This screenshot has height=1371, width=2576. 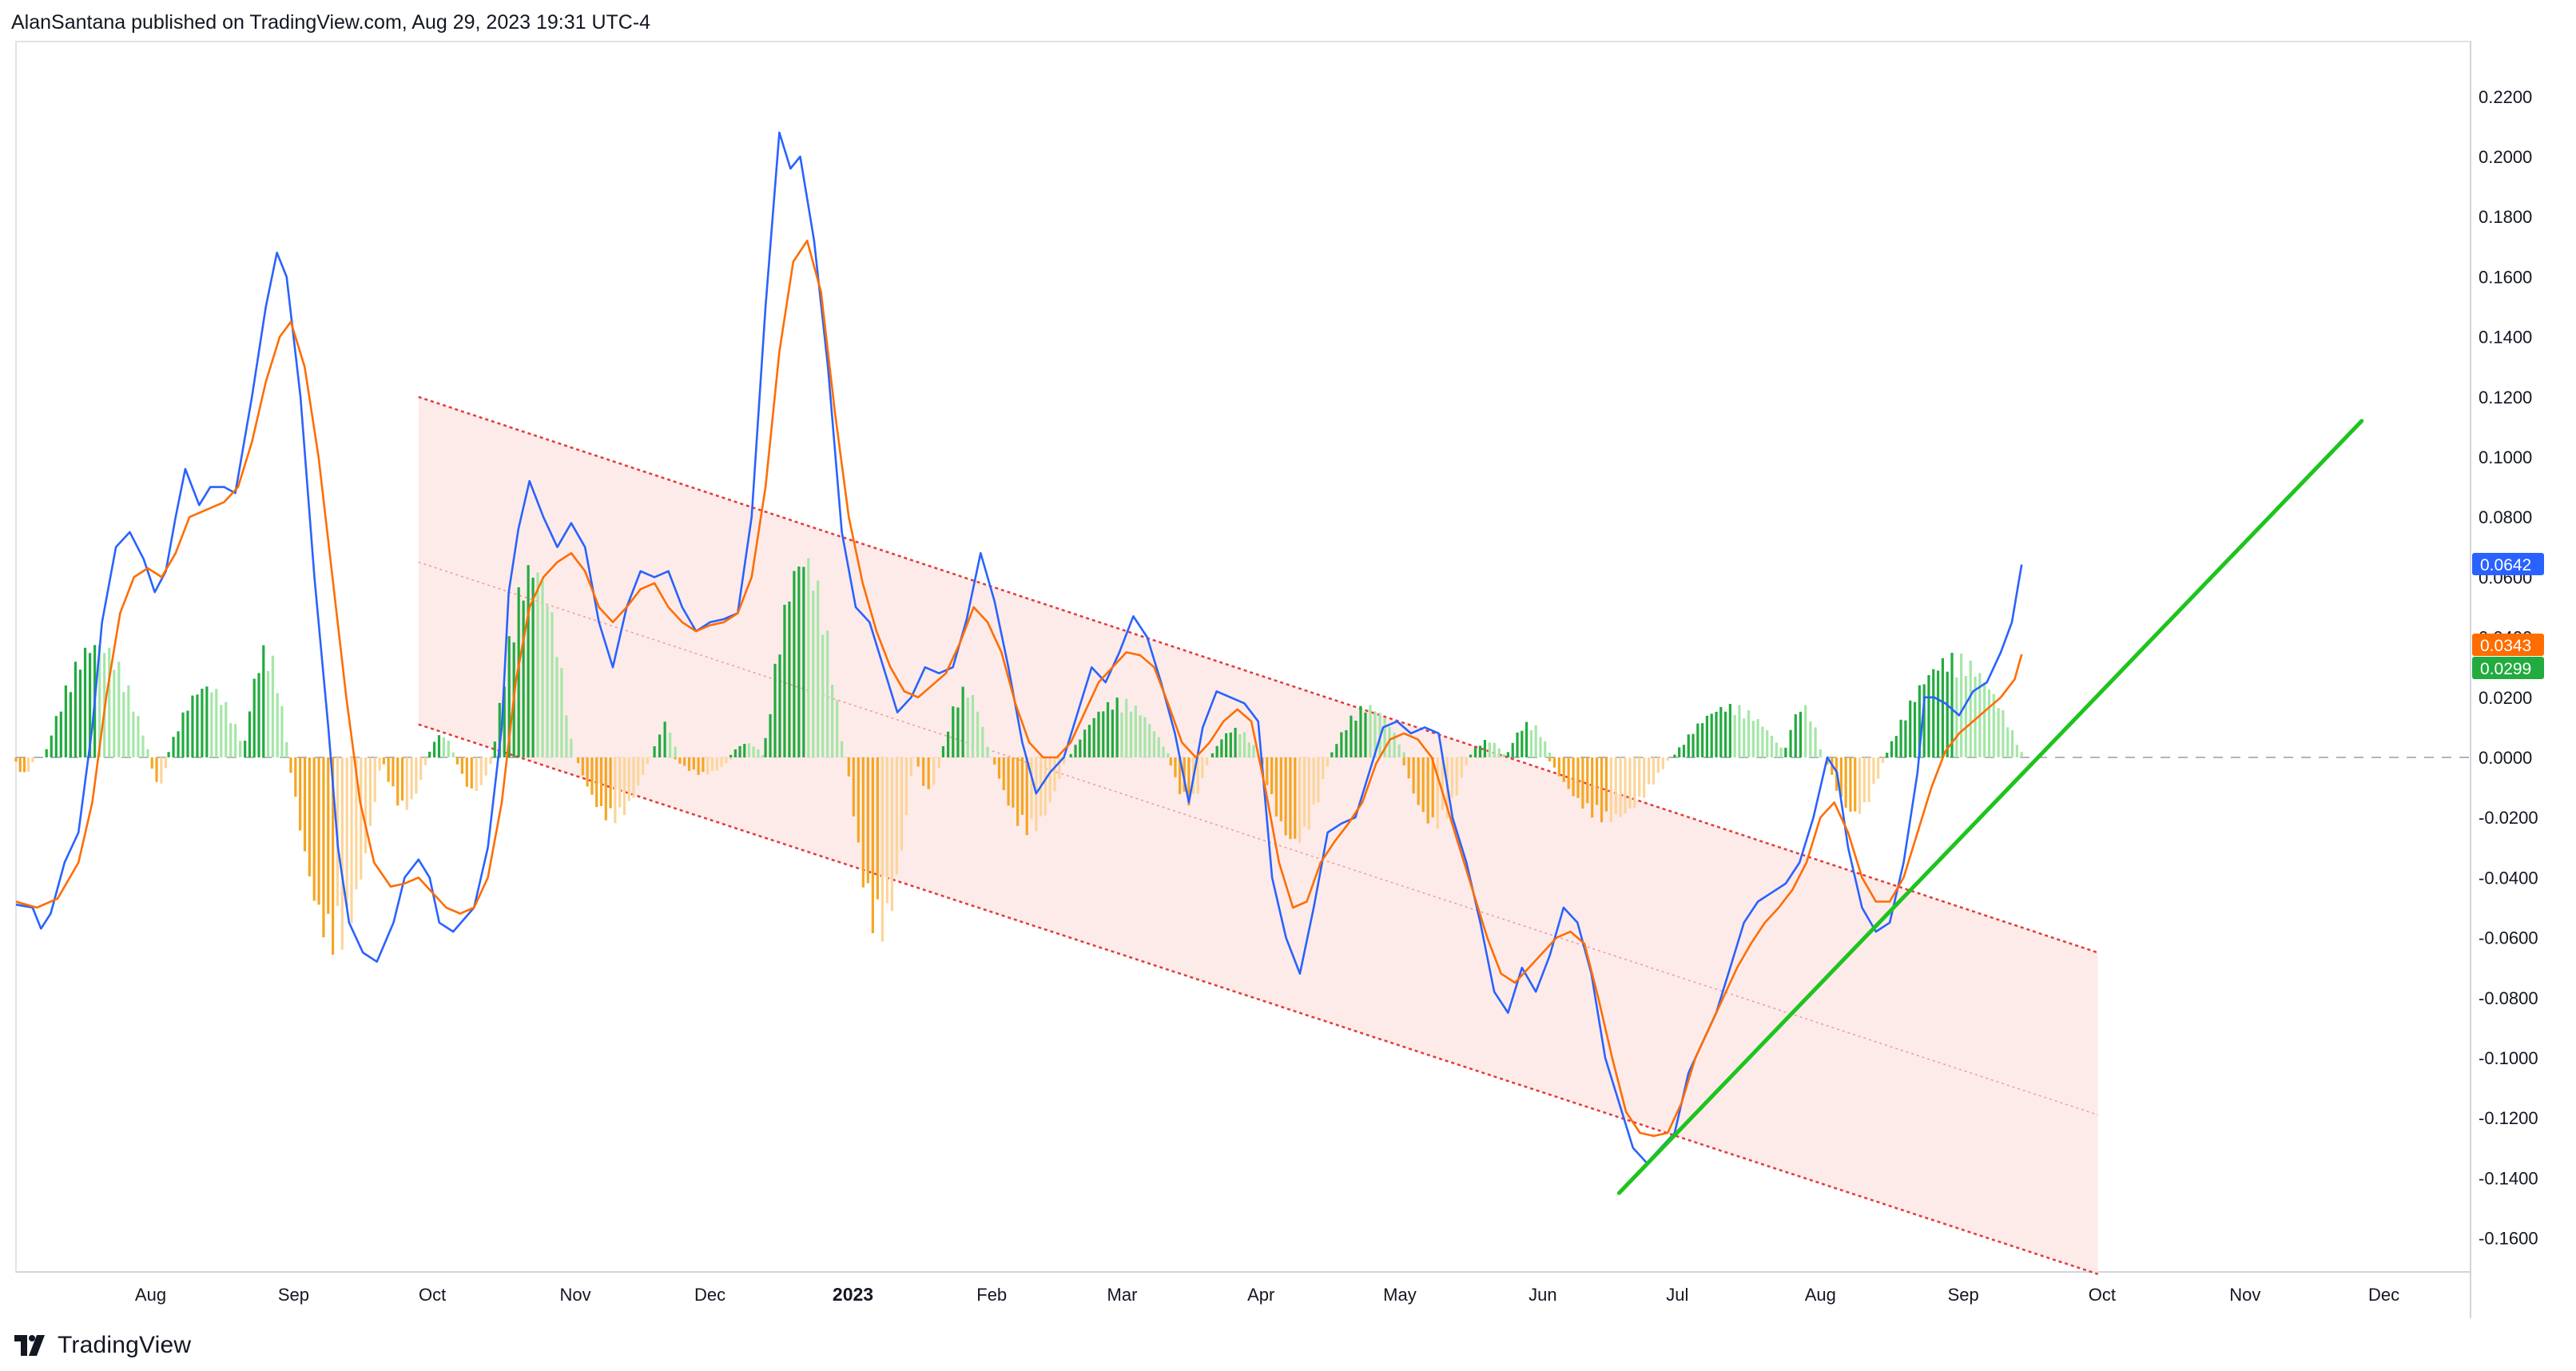 What do you see at coordinates (2508, 645) in the screenshot?
I see `signal-value-badge: 0.0343` at bounding box center [2508, 645].